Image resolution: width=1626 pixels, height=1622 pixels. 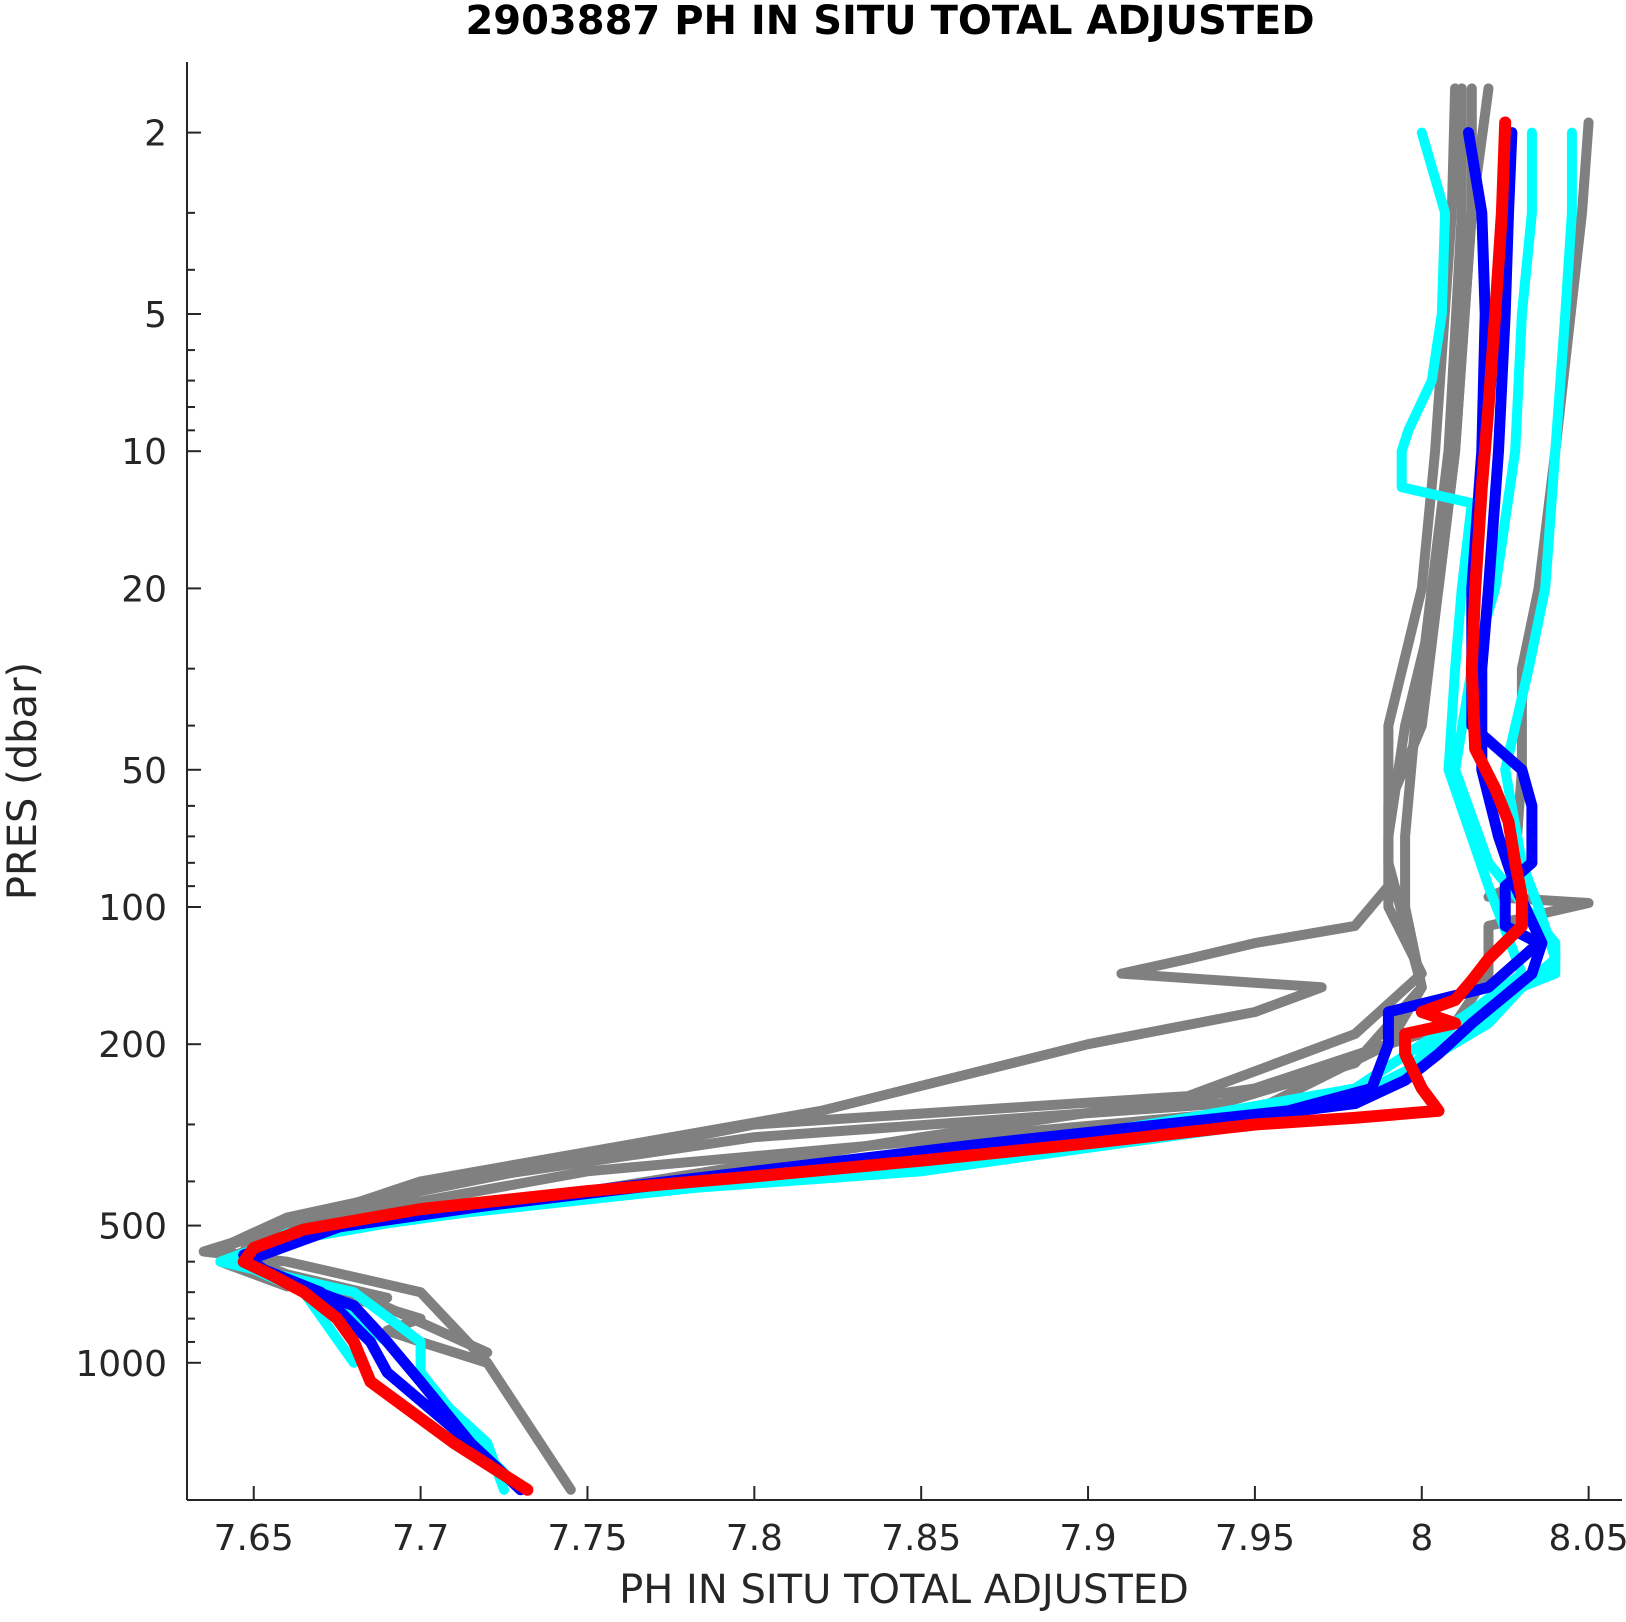 What do you see at coordinates (144, 589) in the screenshot?
I see `y-tick-label-3: 20` at bounding box center [144, 589].